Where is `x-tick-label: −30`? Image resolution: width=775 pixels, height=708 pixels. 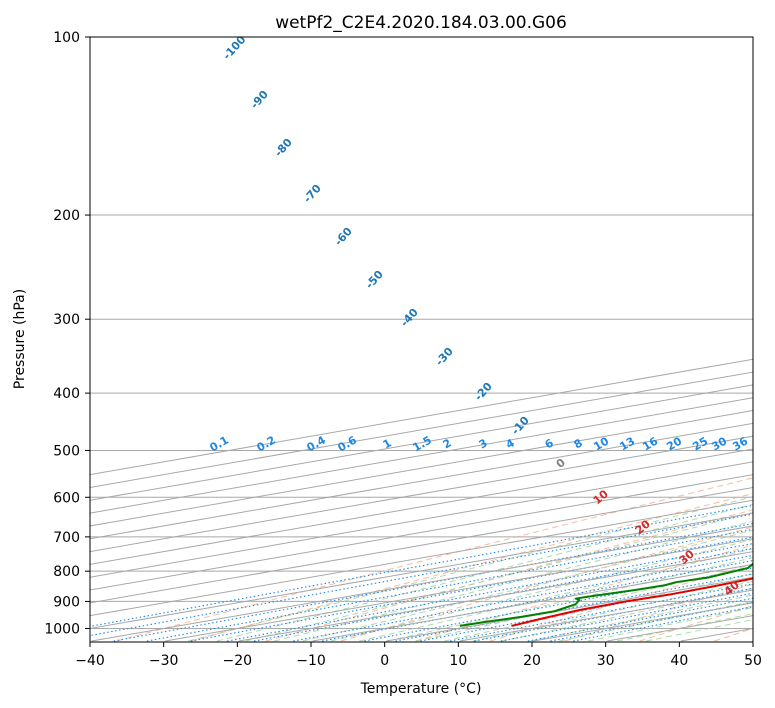 x-tick-label: −30 is located at coordinates (164, 661).